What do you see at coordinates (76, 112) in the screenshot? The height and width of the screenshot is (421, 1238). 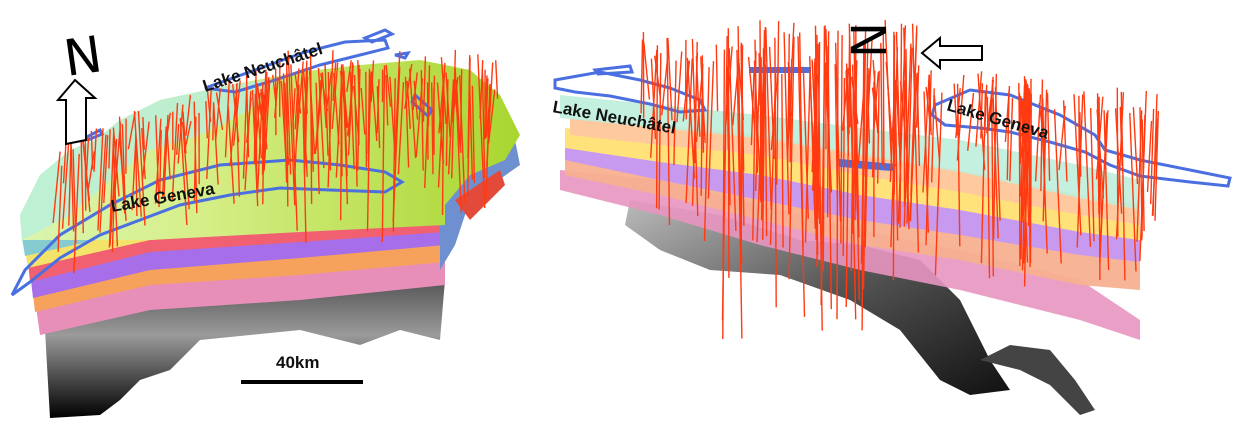 I see `north-arrow-icon` at bounding box center [76, 112].